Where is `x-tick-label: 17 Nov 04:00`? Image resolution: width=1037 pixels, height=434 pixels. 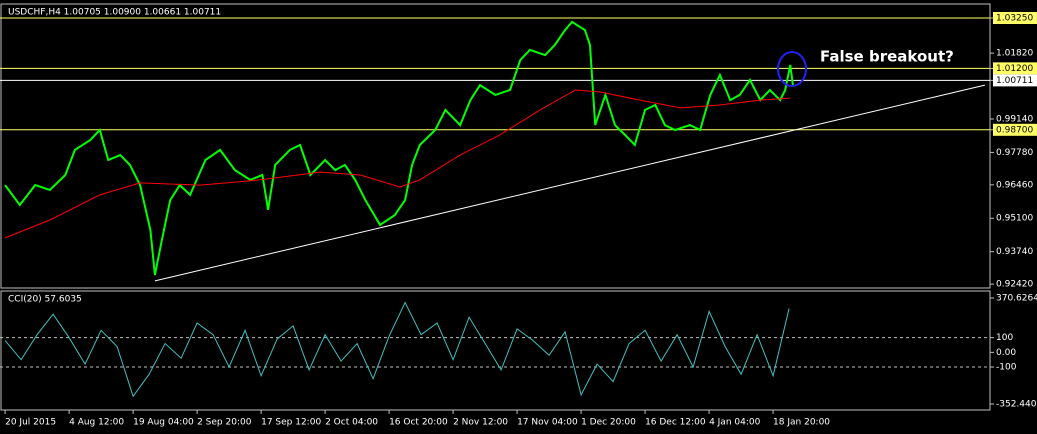
x-tick-label: 17 Nov 04:00 is located at coordinates (547, 423).